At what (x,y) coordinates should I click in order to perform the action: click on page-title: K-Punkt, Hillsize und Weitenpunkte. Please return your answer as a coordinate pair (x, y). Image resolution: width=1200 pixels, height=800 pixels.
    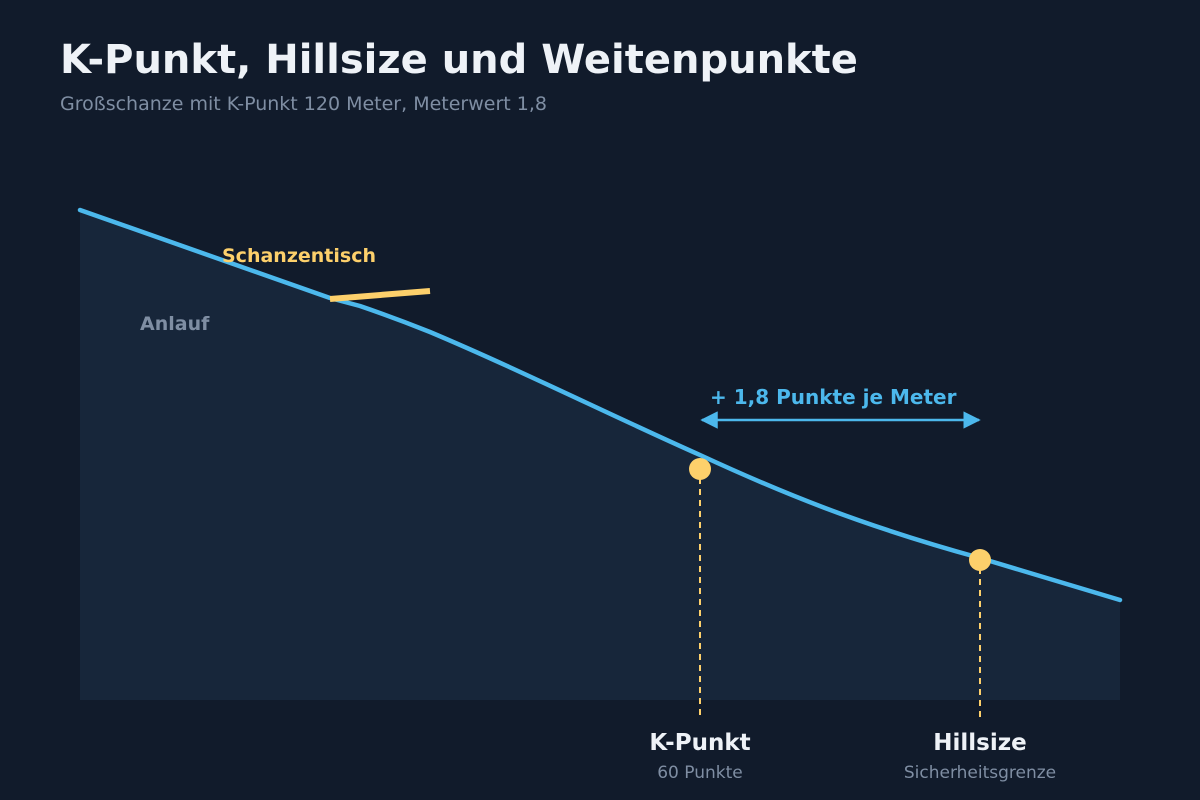
    Looking at the image, I should click on (459, 60).